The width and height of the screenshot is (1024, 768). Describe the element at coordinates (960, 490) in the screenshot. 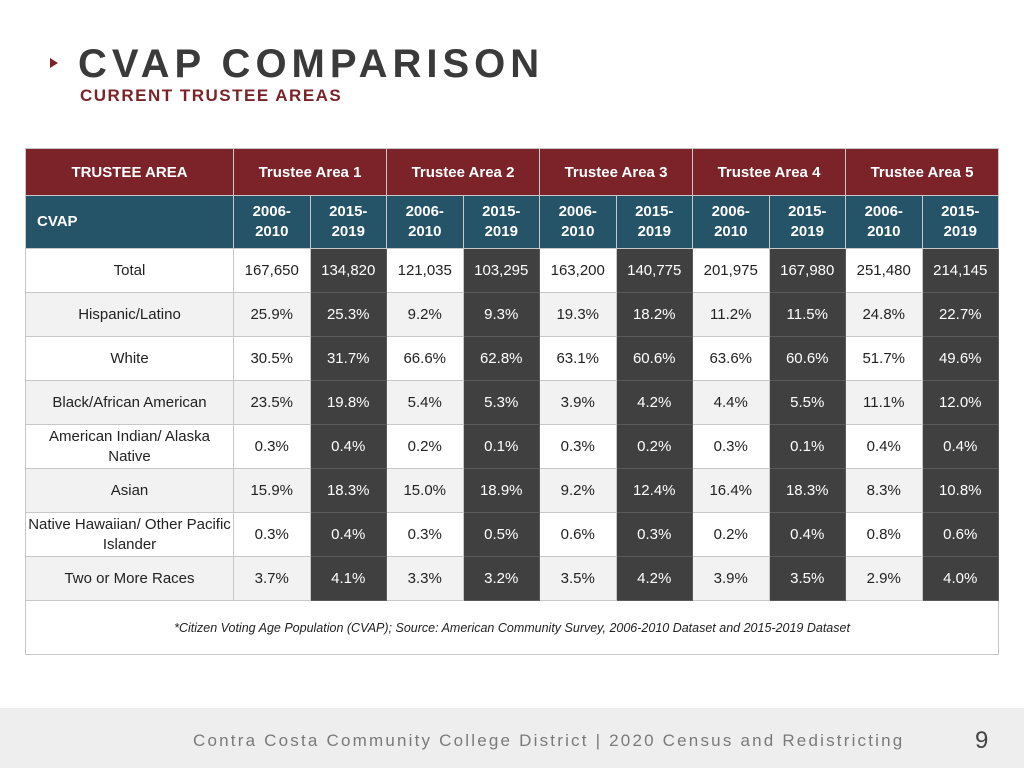

I see `table-cell: 10.8%` at that location.